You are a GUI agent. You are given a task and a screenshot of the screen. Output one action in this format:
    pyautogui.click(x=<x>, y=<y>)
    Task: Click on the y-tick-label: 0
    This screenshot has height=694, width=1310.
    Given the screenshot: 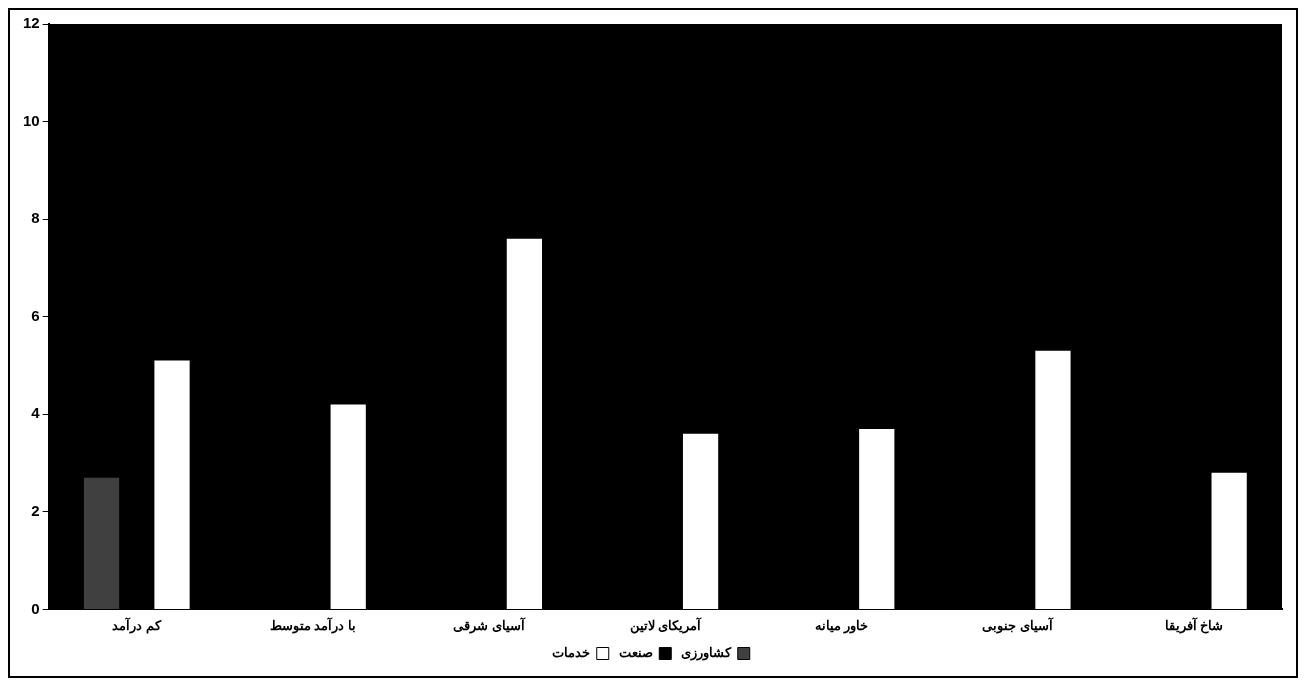 What is the action you would take?
    pyautogui.click(x=35, y=608)
    